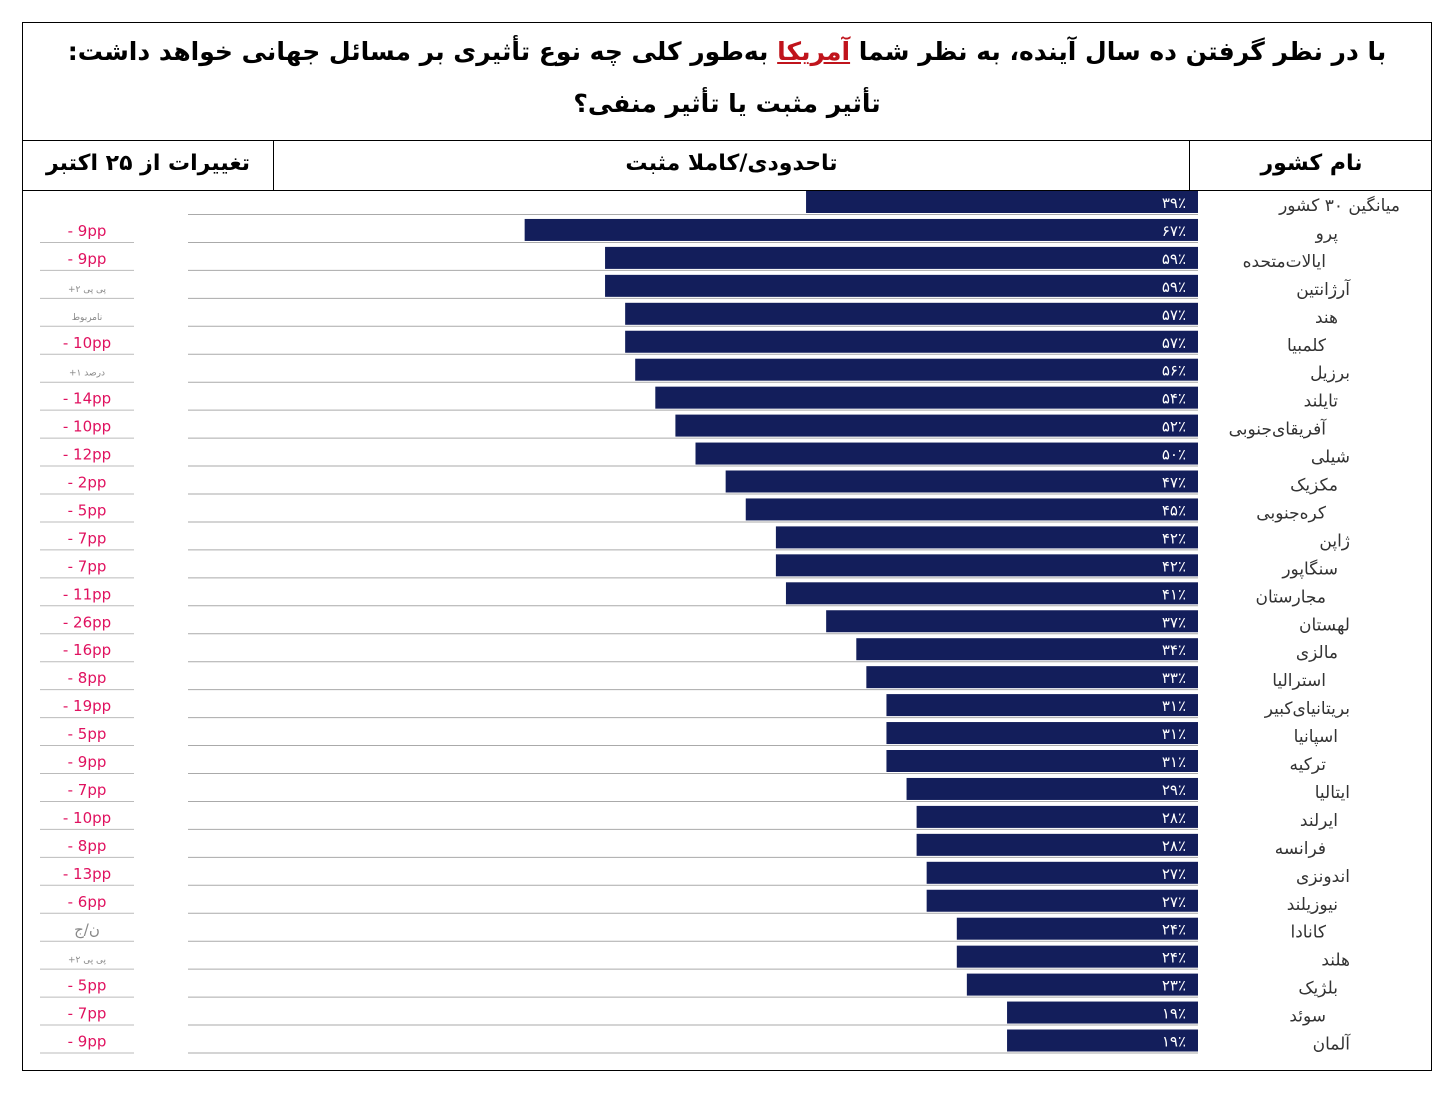  What do you see at coordinates (1174, 678) in the screenshot?
I see `bar-value-label: ۳۳٪` at bounding box center [1174, 678].